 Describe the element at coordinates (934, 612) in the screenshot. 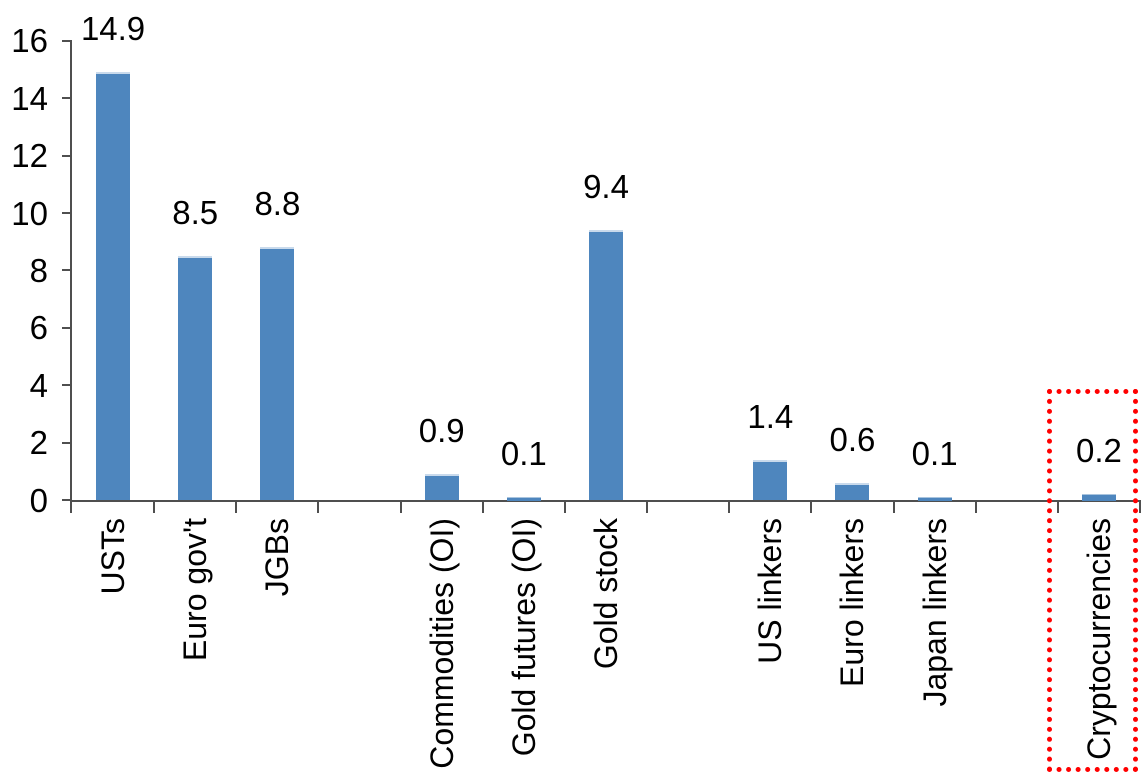

I see `category-label: Japan linkers` at that location.